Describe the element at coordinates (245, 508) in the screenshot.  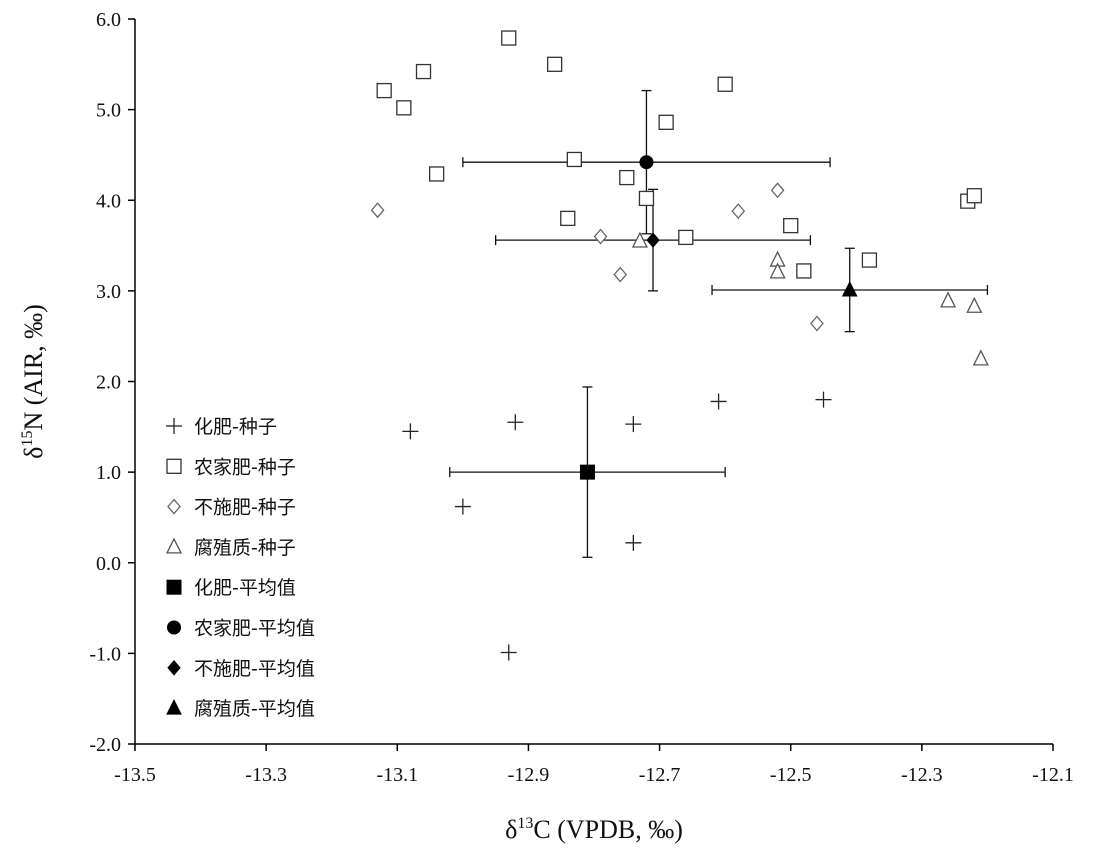
I see `legend-label: 不施肥-种子` at that location.